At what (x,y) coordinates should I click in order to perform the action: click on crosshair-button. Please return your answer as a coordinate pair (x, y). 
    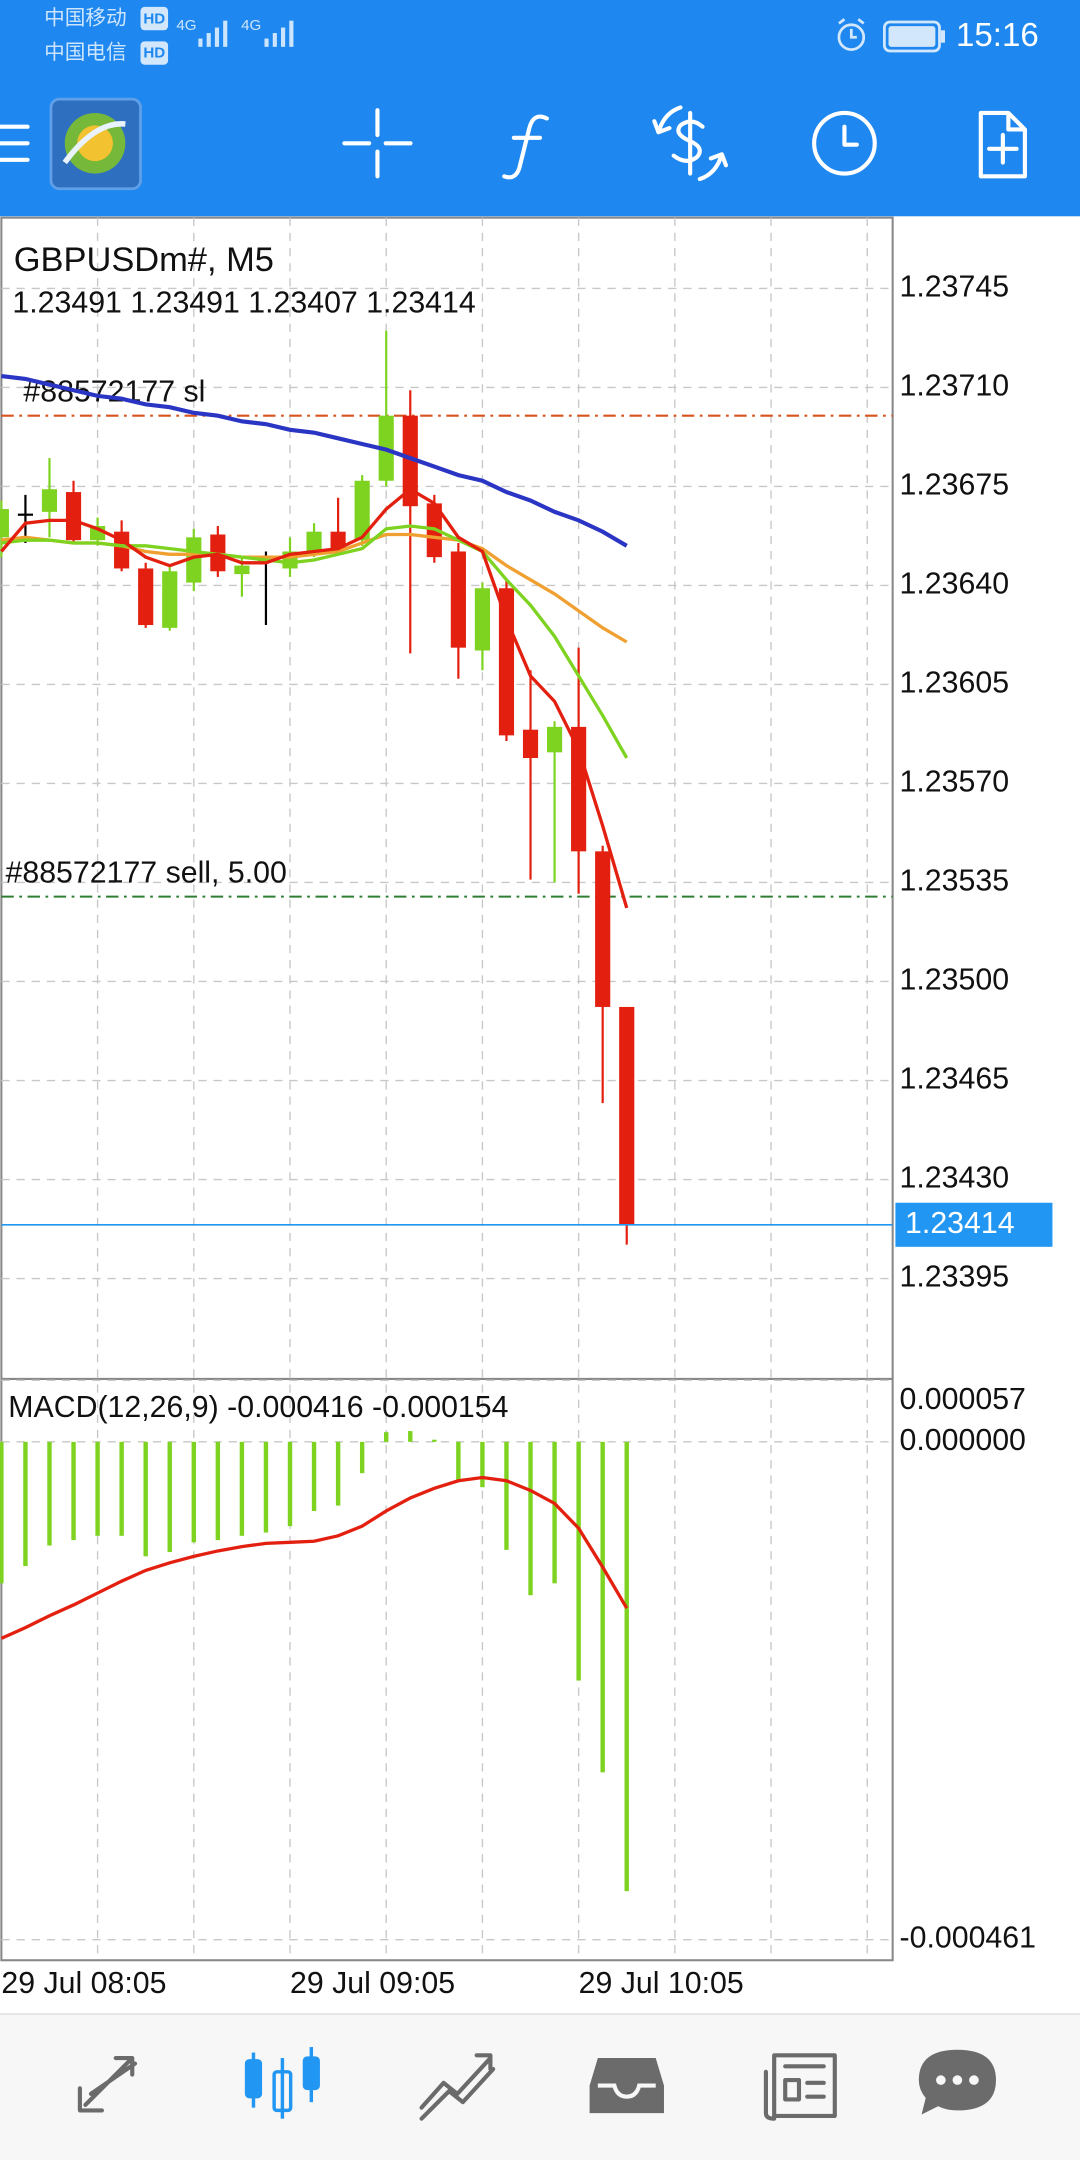
    Looking at the image, I should click on (377, 143).